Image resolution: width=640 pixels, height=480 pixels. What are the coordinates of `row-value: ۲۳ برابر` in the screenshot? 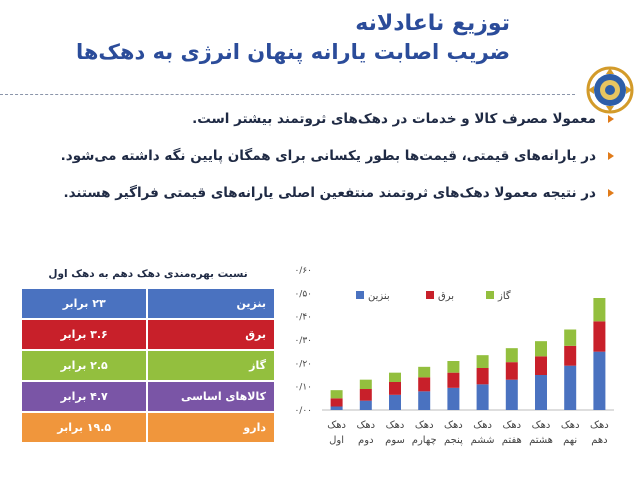 It's located at (84, 303).